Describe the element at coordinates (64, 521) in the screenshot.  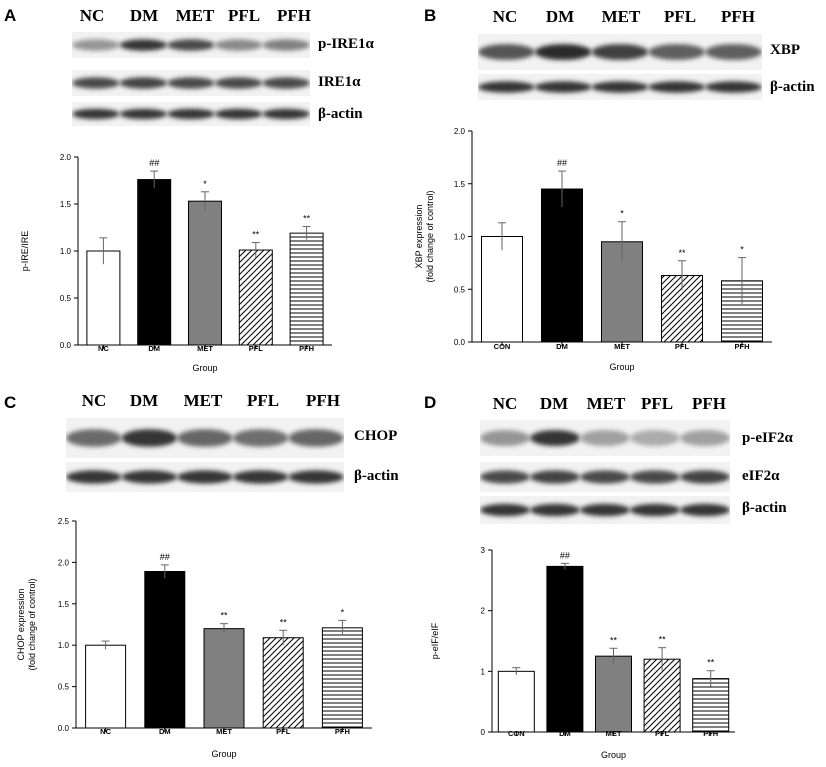
I see `y-tick-label: 2.5` at that location.